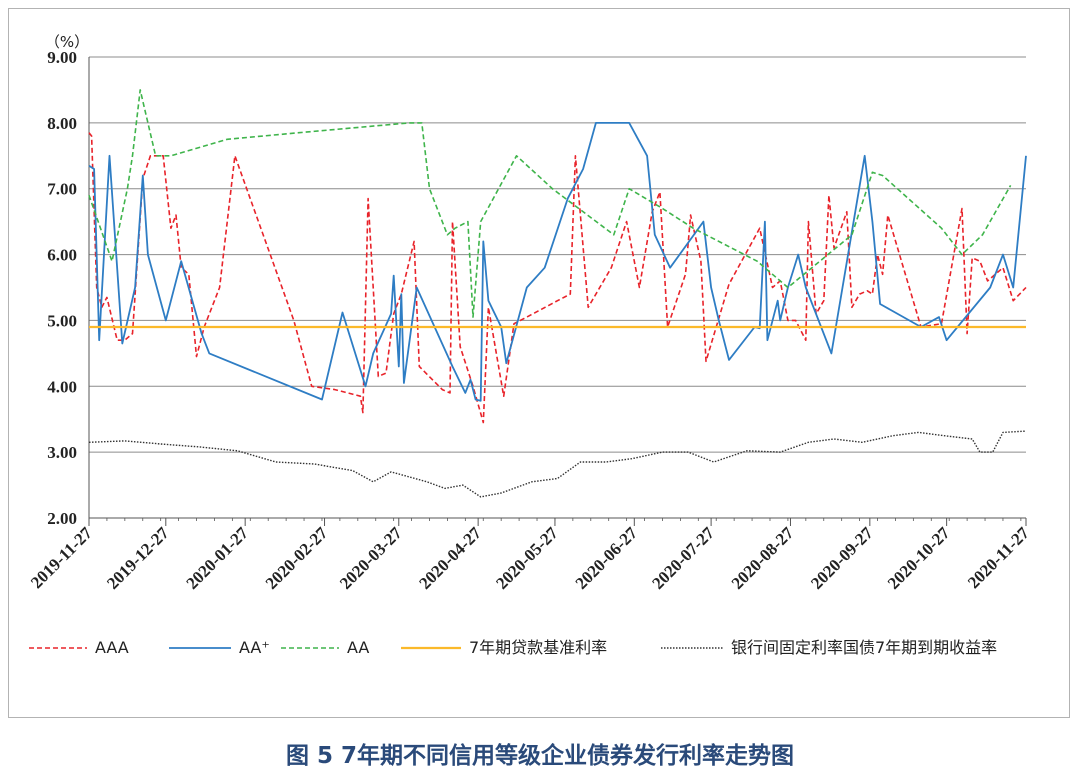 Image resolution: width=1080 pixels, height=780 pixels. What do you see at coordinates (67, 42) in the screenshot?
I see `y-unit-label: （%）` at bounding box center [67, 42].